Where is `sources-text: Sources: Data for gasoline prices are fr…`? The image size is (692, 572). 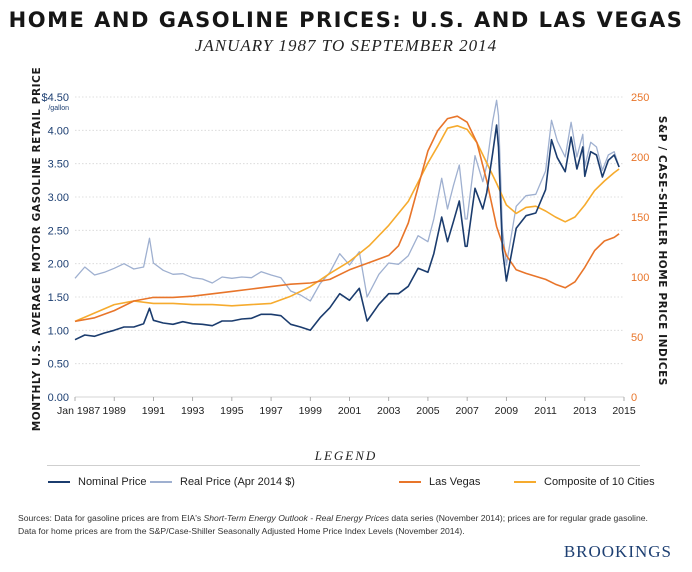
sources-text: Sources: Data for gasoline prices are fr… is located at coordinates (111, 518).